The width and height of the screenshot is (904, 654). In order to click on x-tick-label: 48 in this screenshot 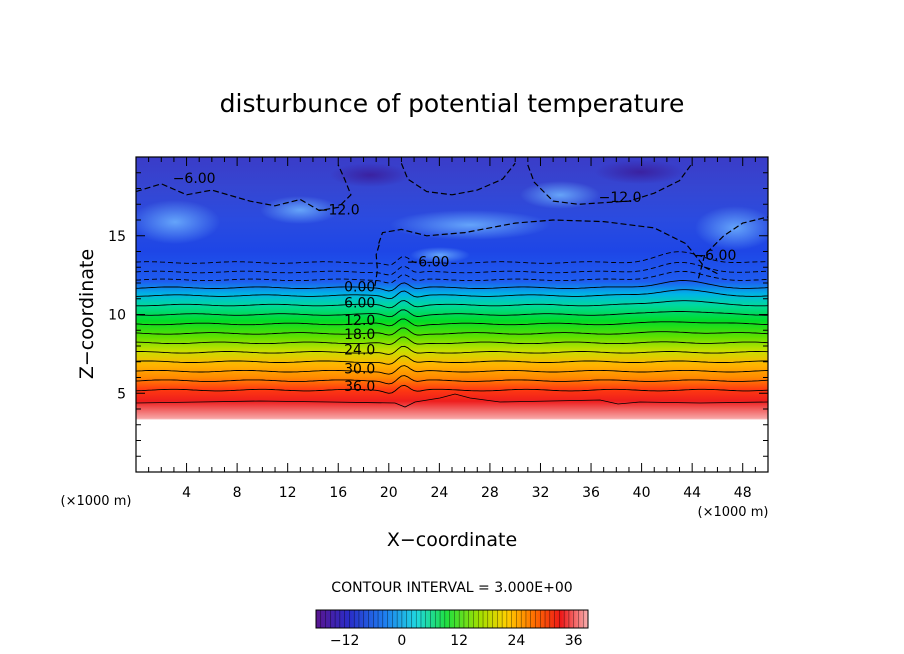, I will do `click(743, 493)`.